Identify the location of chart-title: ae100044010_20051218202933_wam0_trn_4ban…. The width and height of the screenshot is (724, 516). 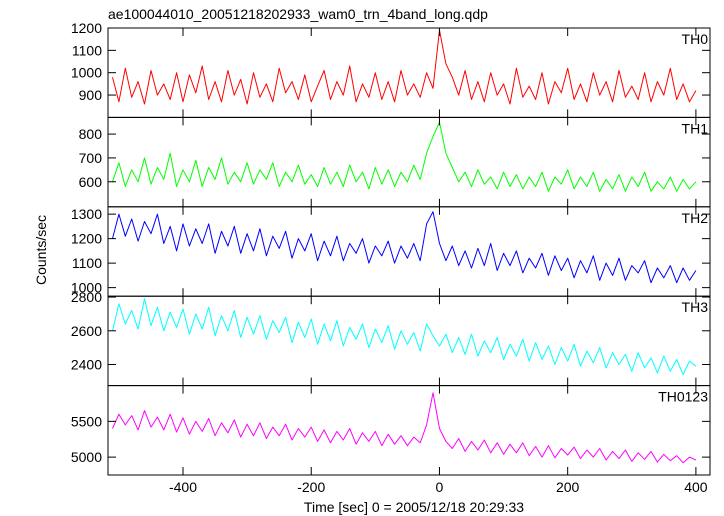
(298, 14).